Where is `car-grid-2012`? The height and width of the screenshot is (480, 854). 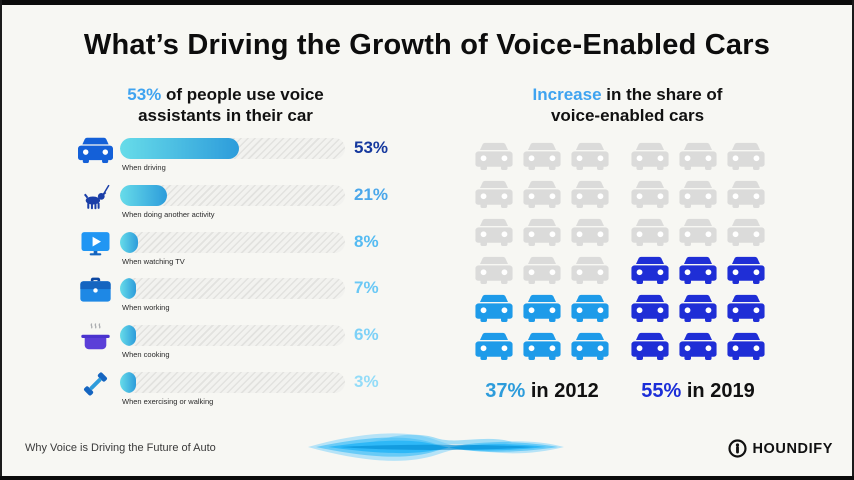
car-grid-2012 is located at coordinates (542, 251).